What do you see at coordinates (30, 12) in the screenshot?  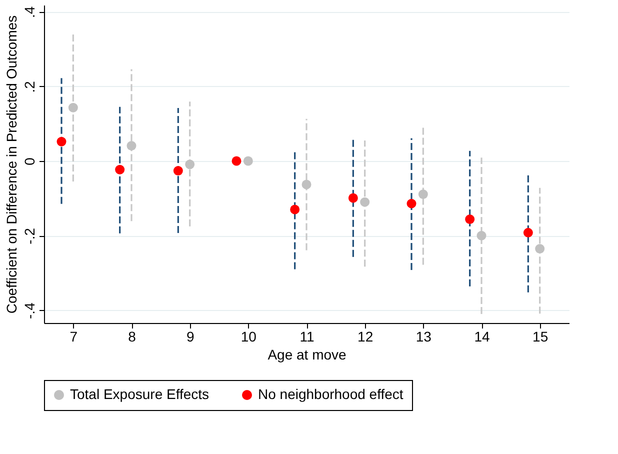 I see `y-tick-label: .4` at bounding box center [30, 12].